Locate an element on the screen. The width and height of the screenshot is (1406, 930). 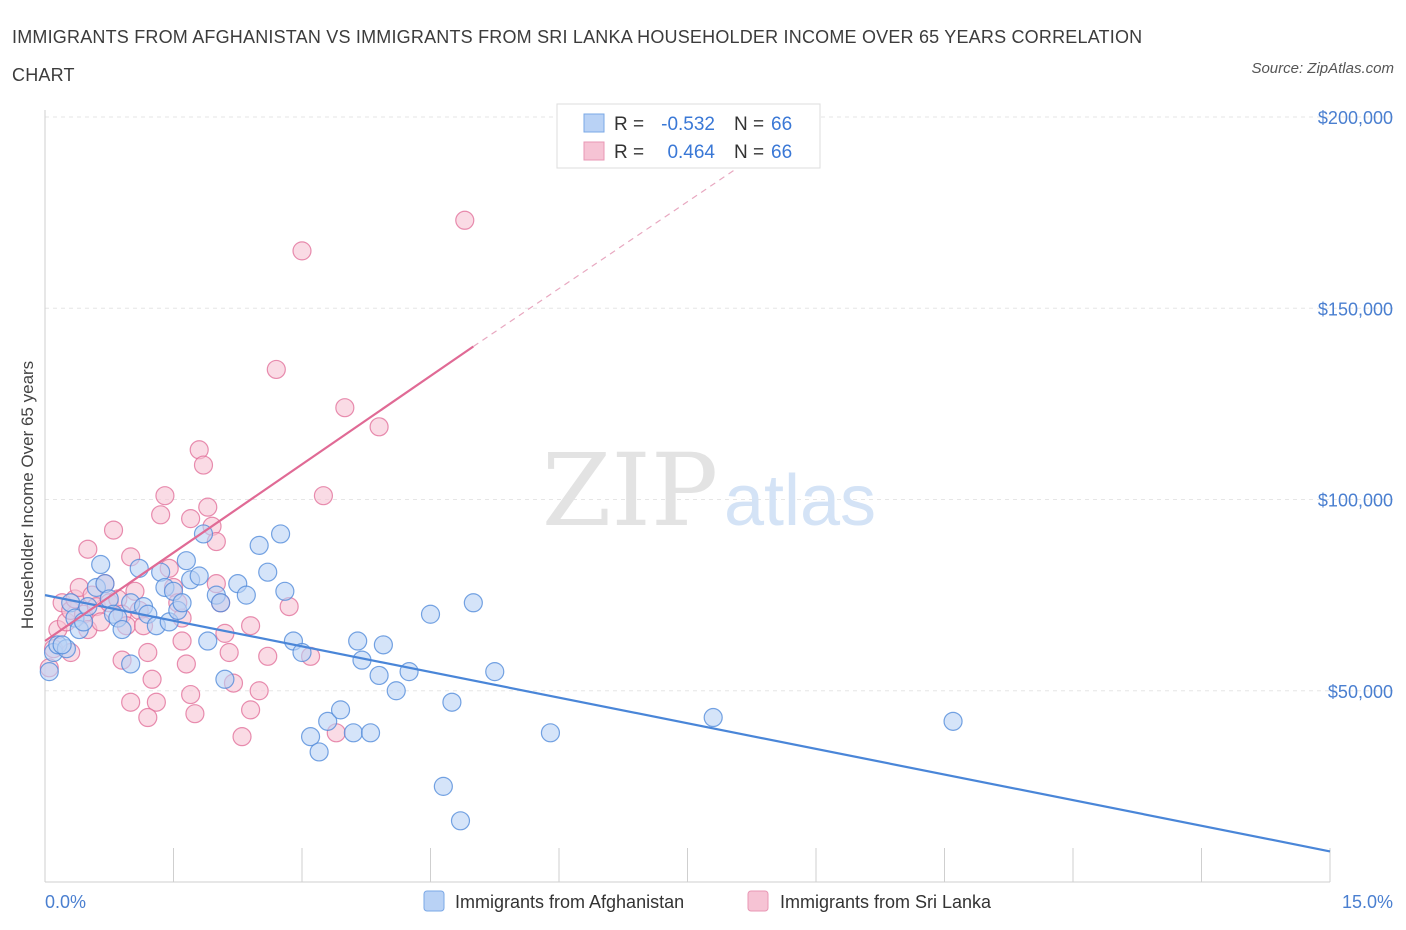
x-axis-ticks is located at coordinates (752, 865).